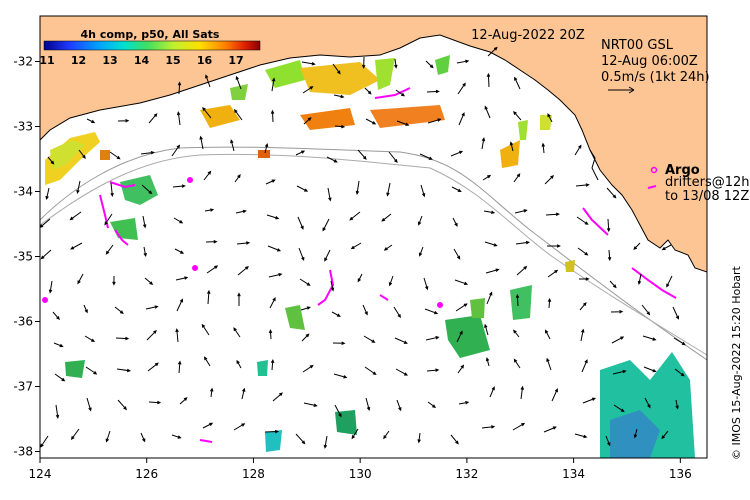 The height and width of the screenshot is (500, 750). I want to click on argo-legend-line2: to 13/08 12Z, so click(707, 196).